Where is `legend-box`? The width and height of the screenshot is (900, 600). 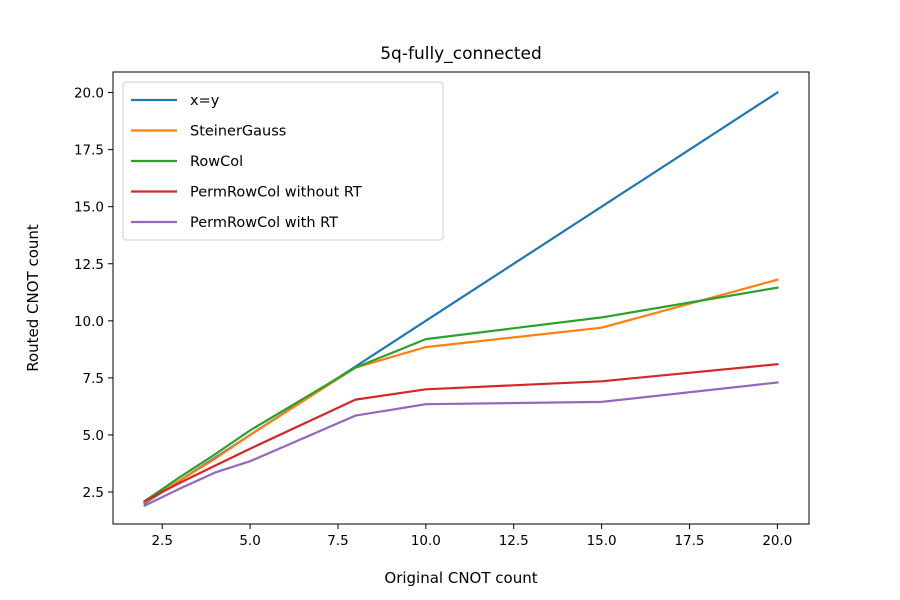
legend-box is located at coordinates (283, 161).